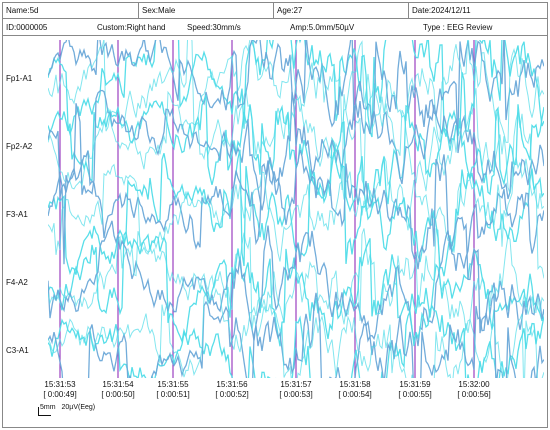 Image resolution: width=550 pixels, height=430 pixels. What do you see at coordinates (355, 394) in the screenshot?
I see `time-elapsed: [ 0:00:54]` at bounding box center [355, 394].